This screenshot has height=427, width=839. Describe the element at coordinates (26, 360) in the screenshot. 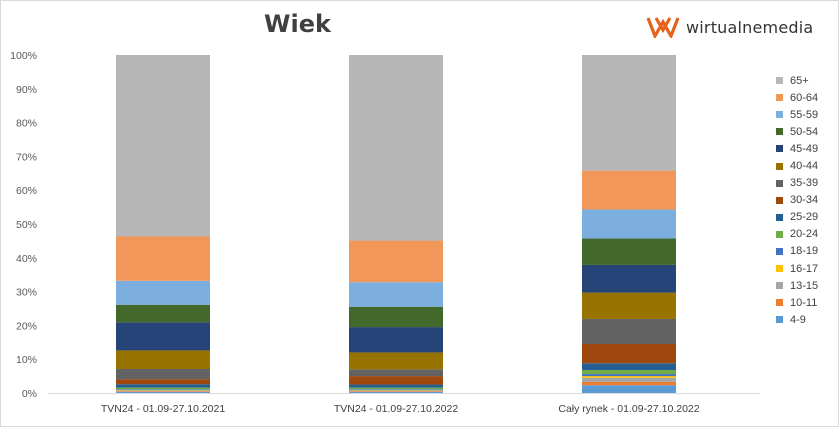

I see `y-tick-label: 10%` at that location.